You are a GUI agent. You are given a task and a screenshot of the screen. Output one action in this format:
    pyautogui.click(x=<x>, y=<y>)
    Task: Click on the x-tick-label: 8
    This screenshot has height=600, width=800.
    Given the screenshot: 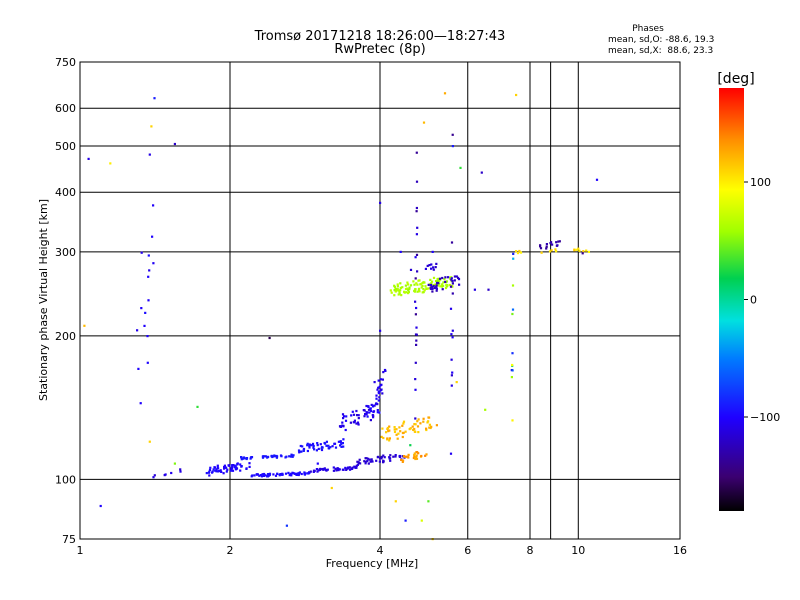 What is the action you would take?
    pyautogui.click(x=530, y=550)
    